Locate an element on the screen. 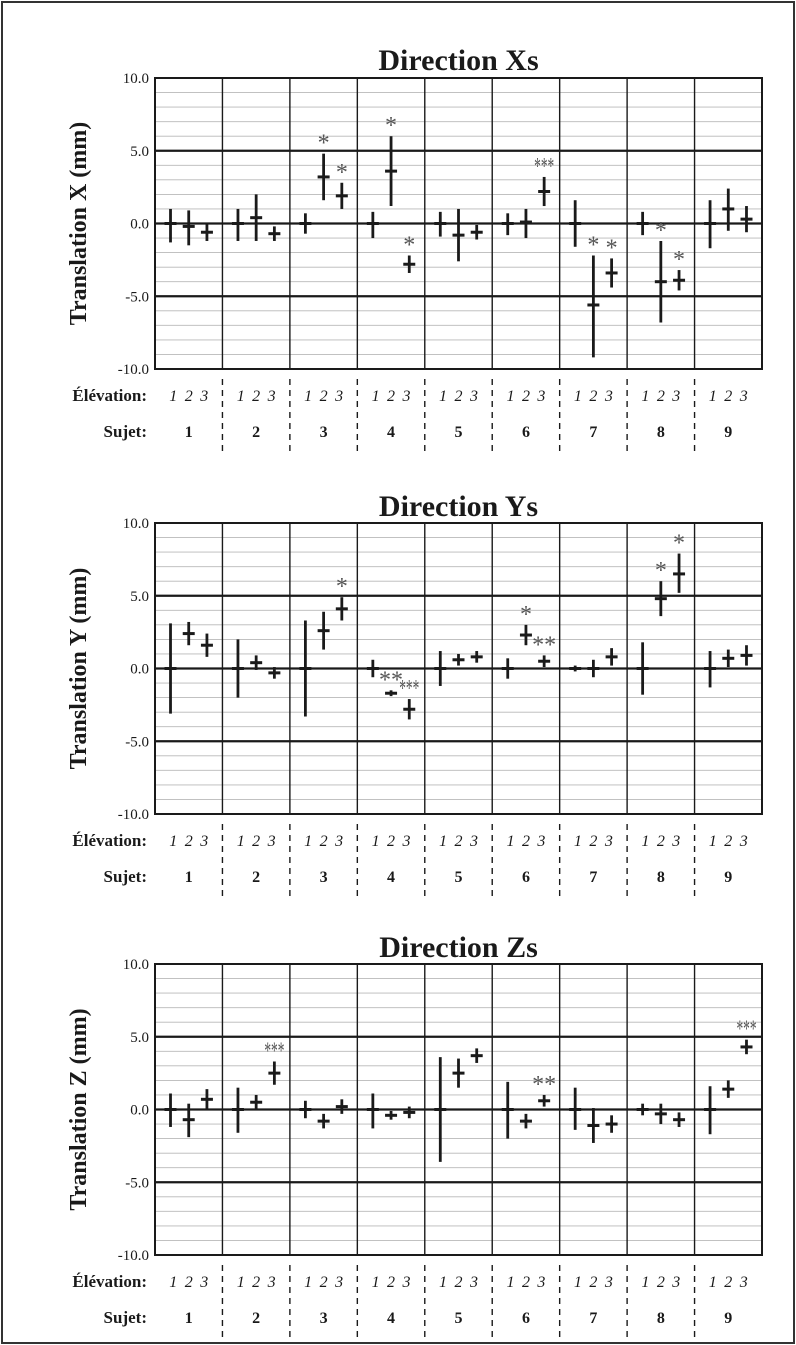 The width and height of the screenshot is (796, 1345). subject-row-label: Sujet: is located at coordinates (125, 1317).